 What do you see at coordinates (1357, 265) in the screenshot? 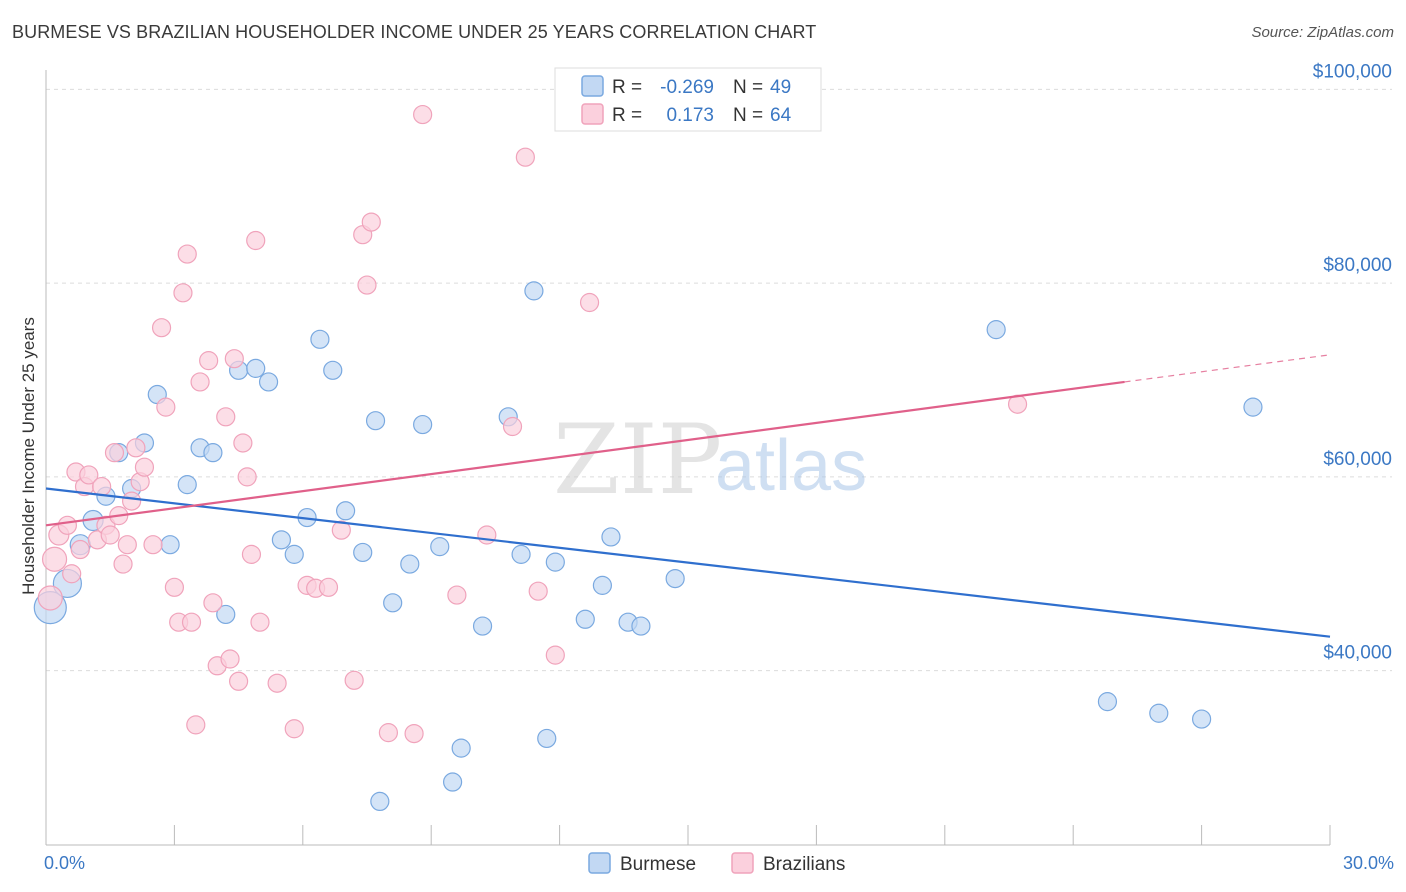
I see `y-tick-label-1: $80,000` at bounding box center [1357, 265].